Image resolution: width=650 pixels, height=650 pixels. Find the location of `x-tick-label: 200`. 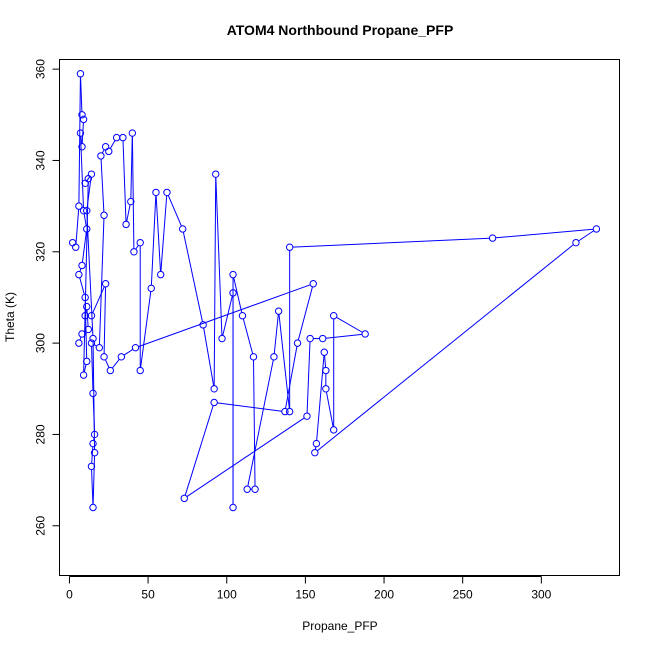

x-tick-label: 200 is located at coordinates (384, 595).